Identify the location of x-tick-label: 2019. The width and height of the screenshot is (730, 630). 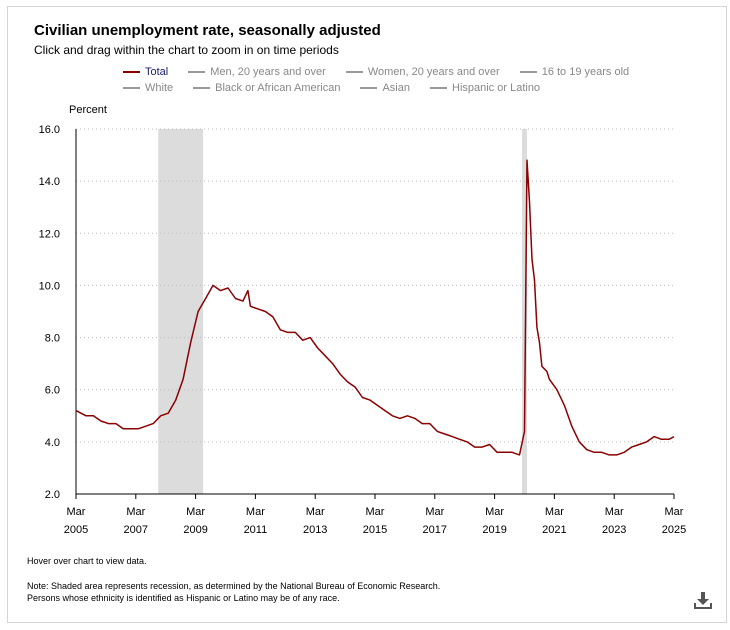
(494, 530).